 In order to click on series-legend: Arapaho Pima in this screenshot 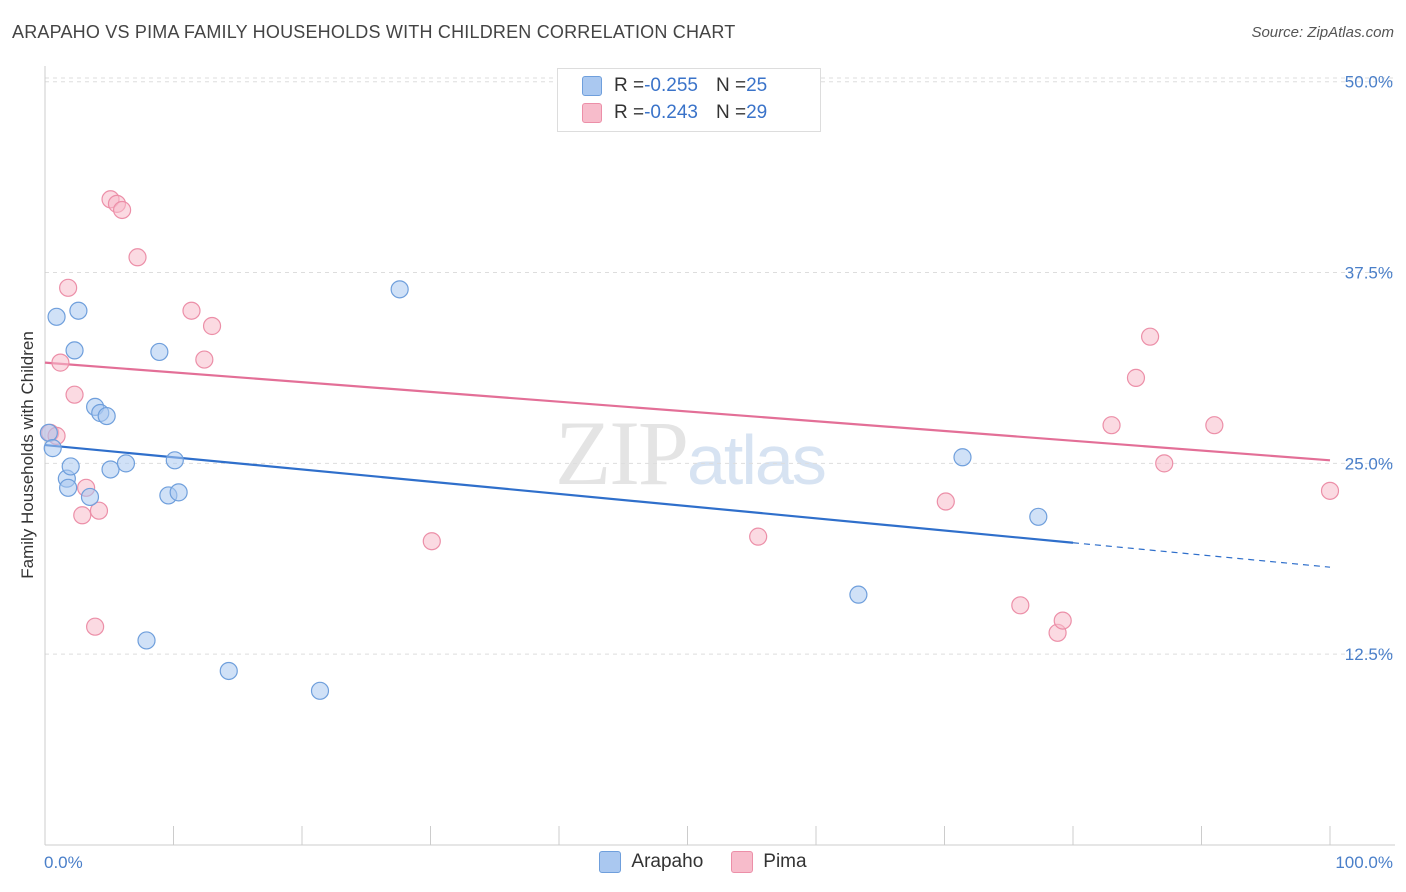, I will do `click(703, 862)`.